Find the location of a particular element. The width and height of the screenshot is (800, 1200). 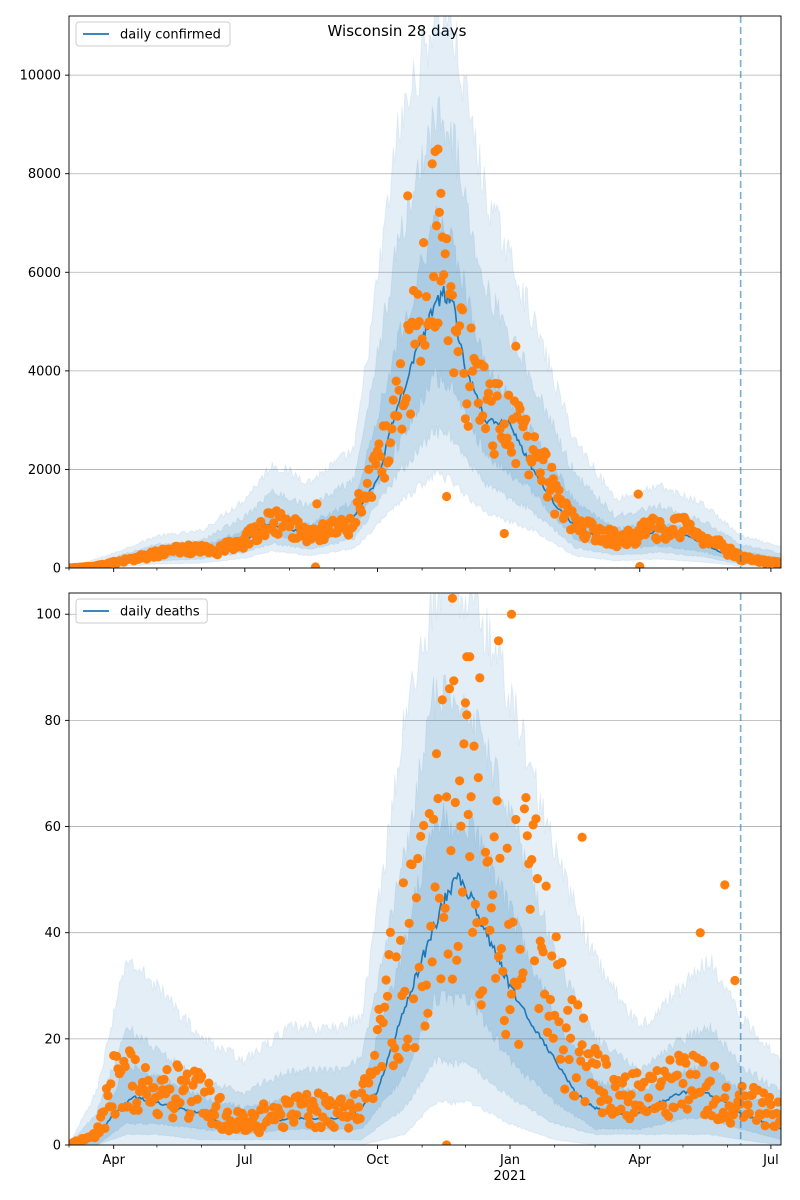

y-tick-label: 20 is located at coordinates (52, 1039).